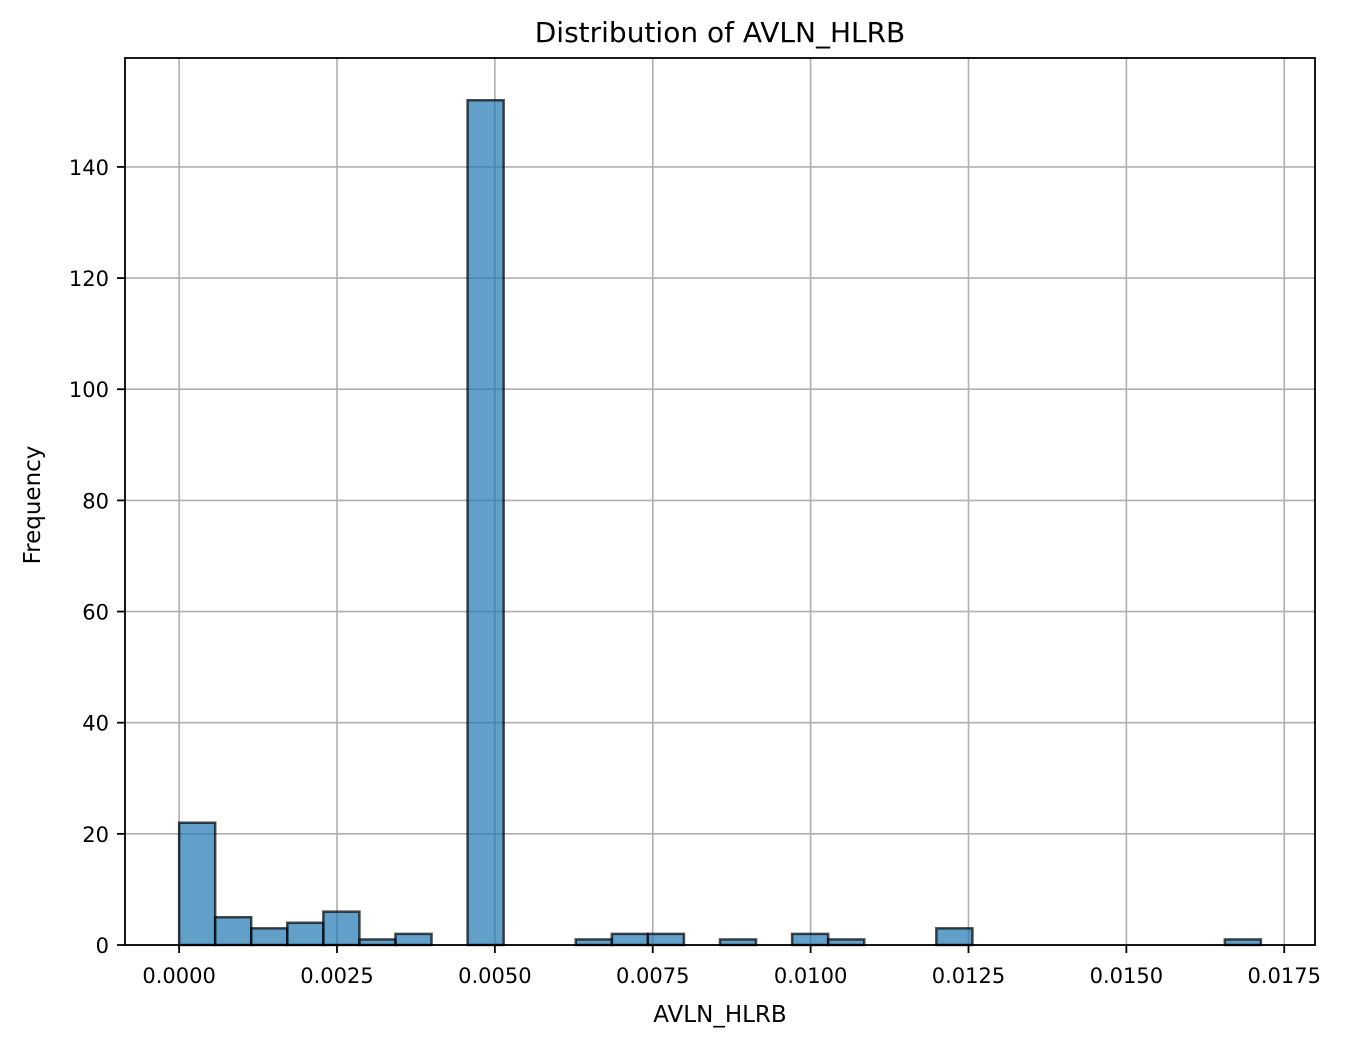 The height and width of the screenshot is (1050, 1350). Describe the element at coordinates (720, 32) in the screenshot. I see `chart-title: Distribution of AVLN_HLRB` at that location.